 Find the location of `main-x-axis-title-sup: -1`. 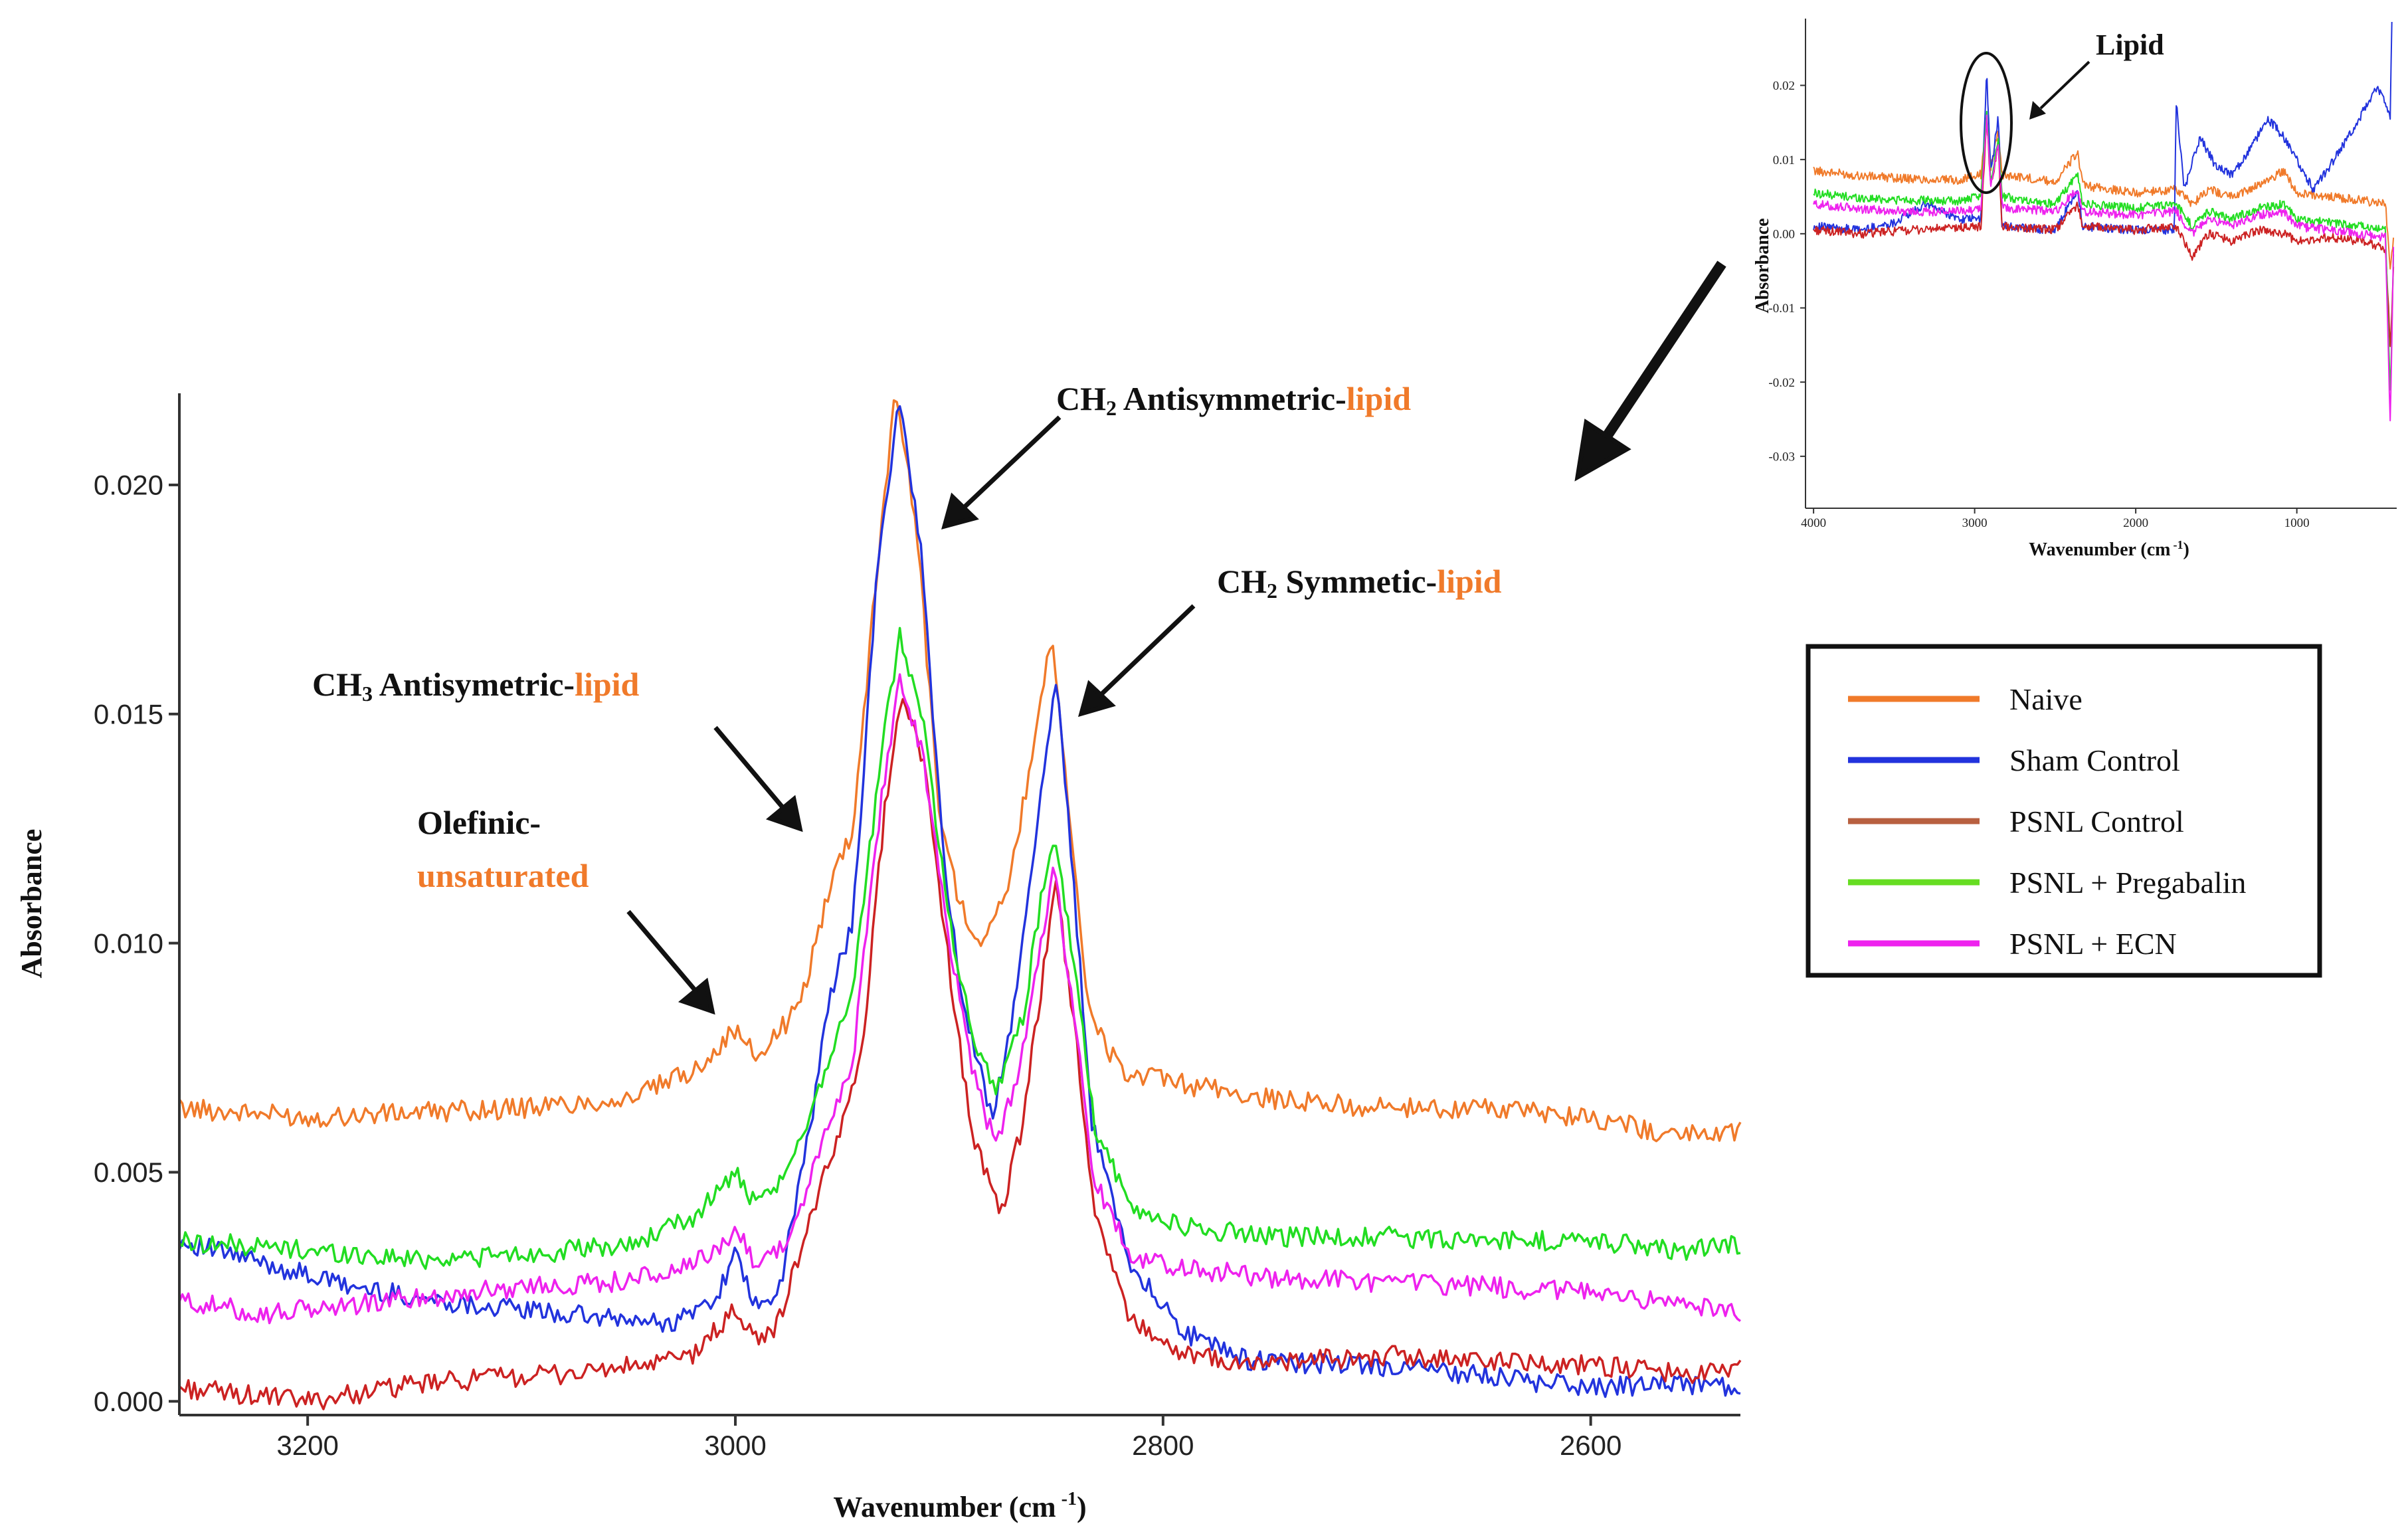

main-x-axis-title-sup: -1 is located at coordinates (1069, 1499).